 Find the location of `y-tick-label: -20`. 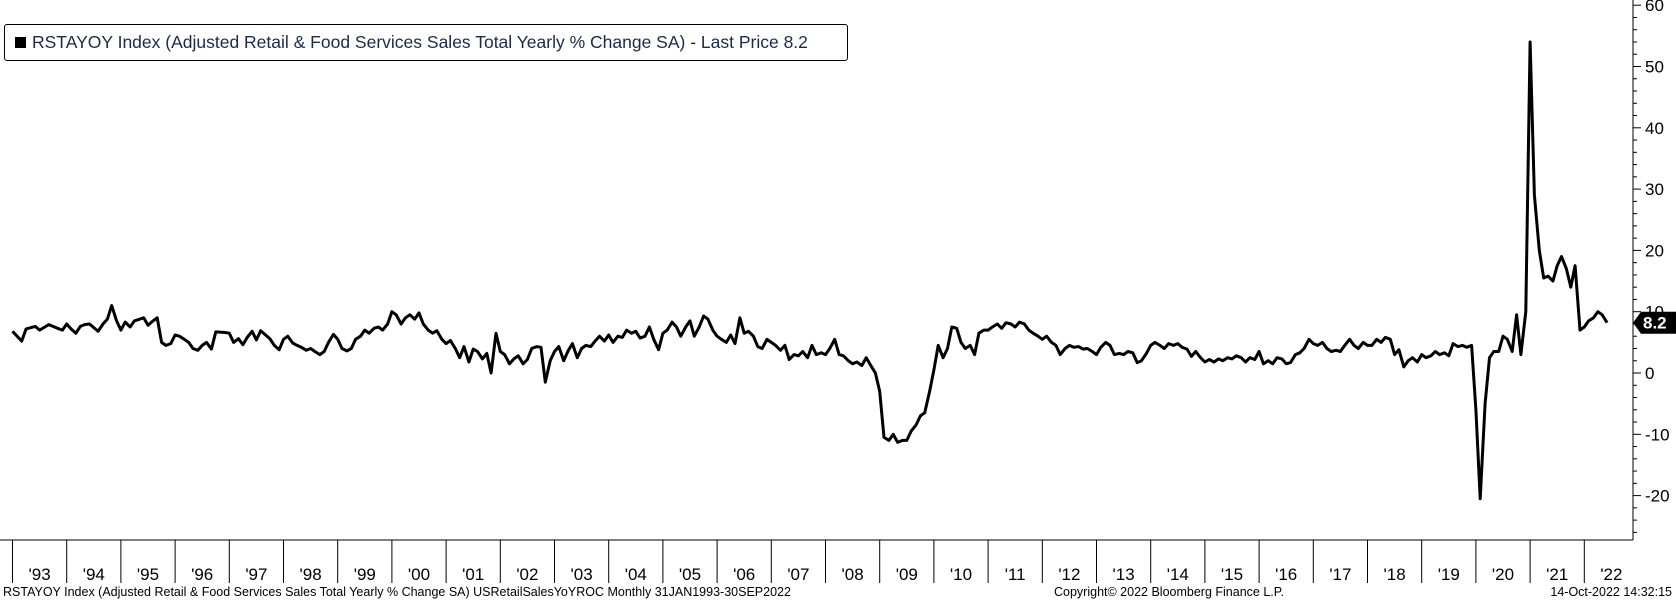

y-tick-label: -20 is located at coordinates (1657, 496).